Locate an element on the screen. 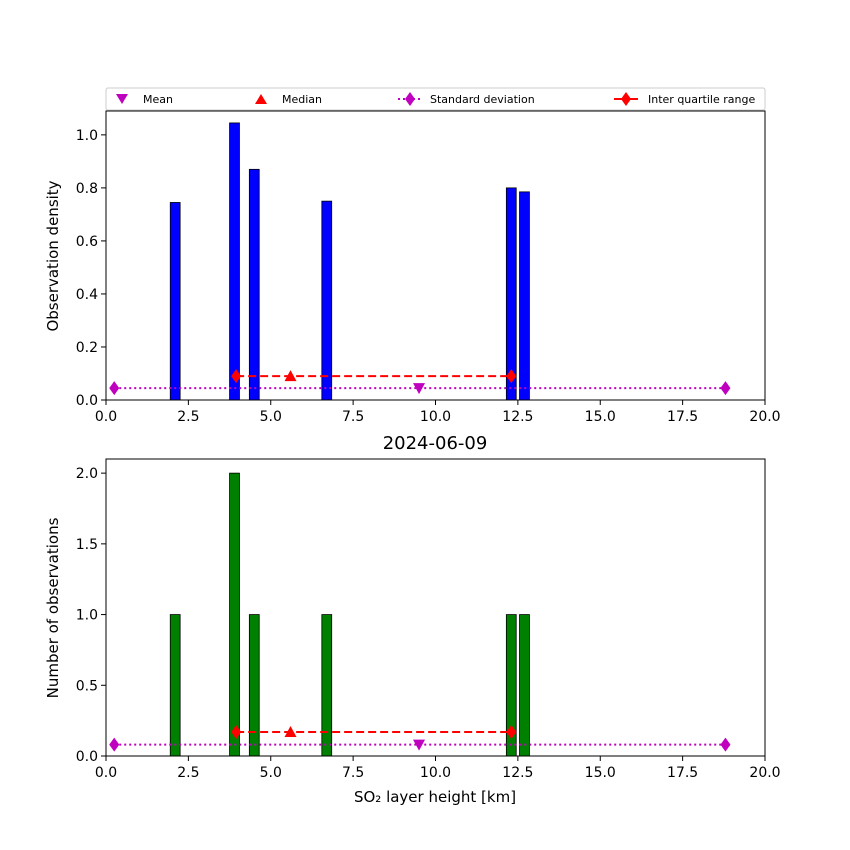 This screenshot has height=850, width=850. bottom-y-tick-label-1: 0.5 is located at coordinates (87, 686).